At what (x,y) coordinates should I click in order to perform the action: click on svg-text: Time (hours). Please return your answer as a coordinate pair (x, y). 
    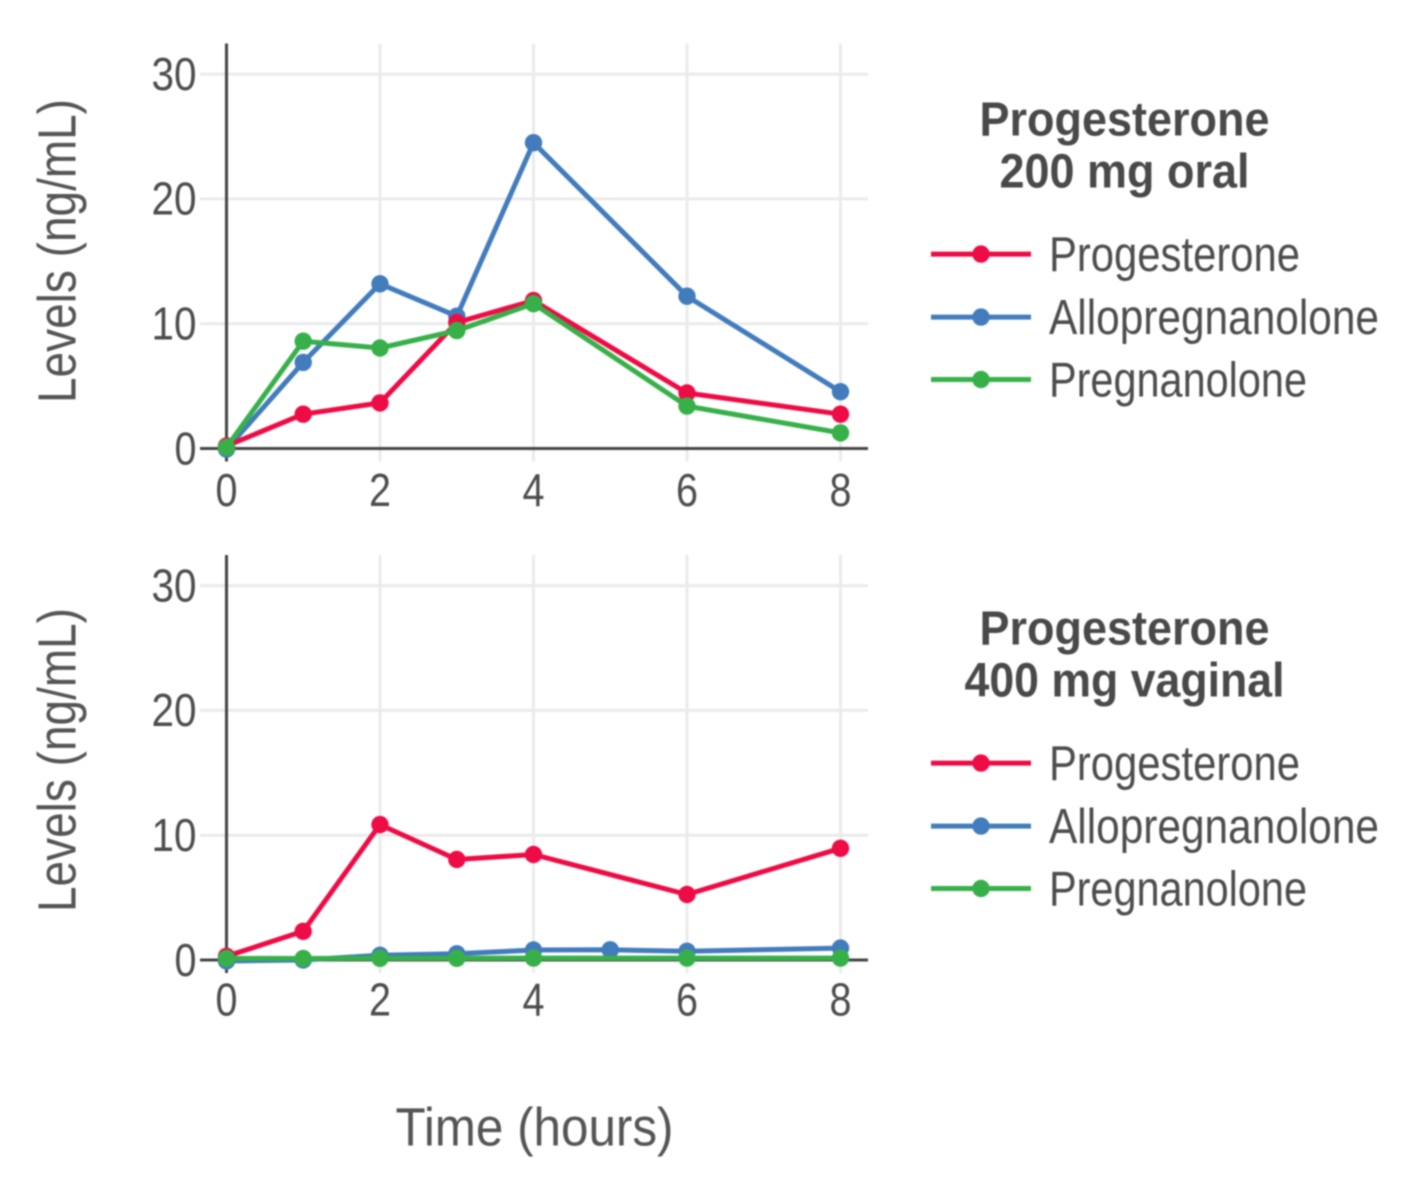
    Looking at the image, I should click on (535, 1127).